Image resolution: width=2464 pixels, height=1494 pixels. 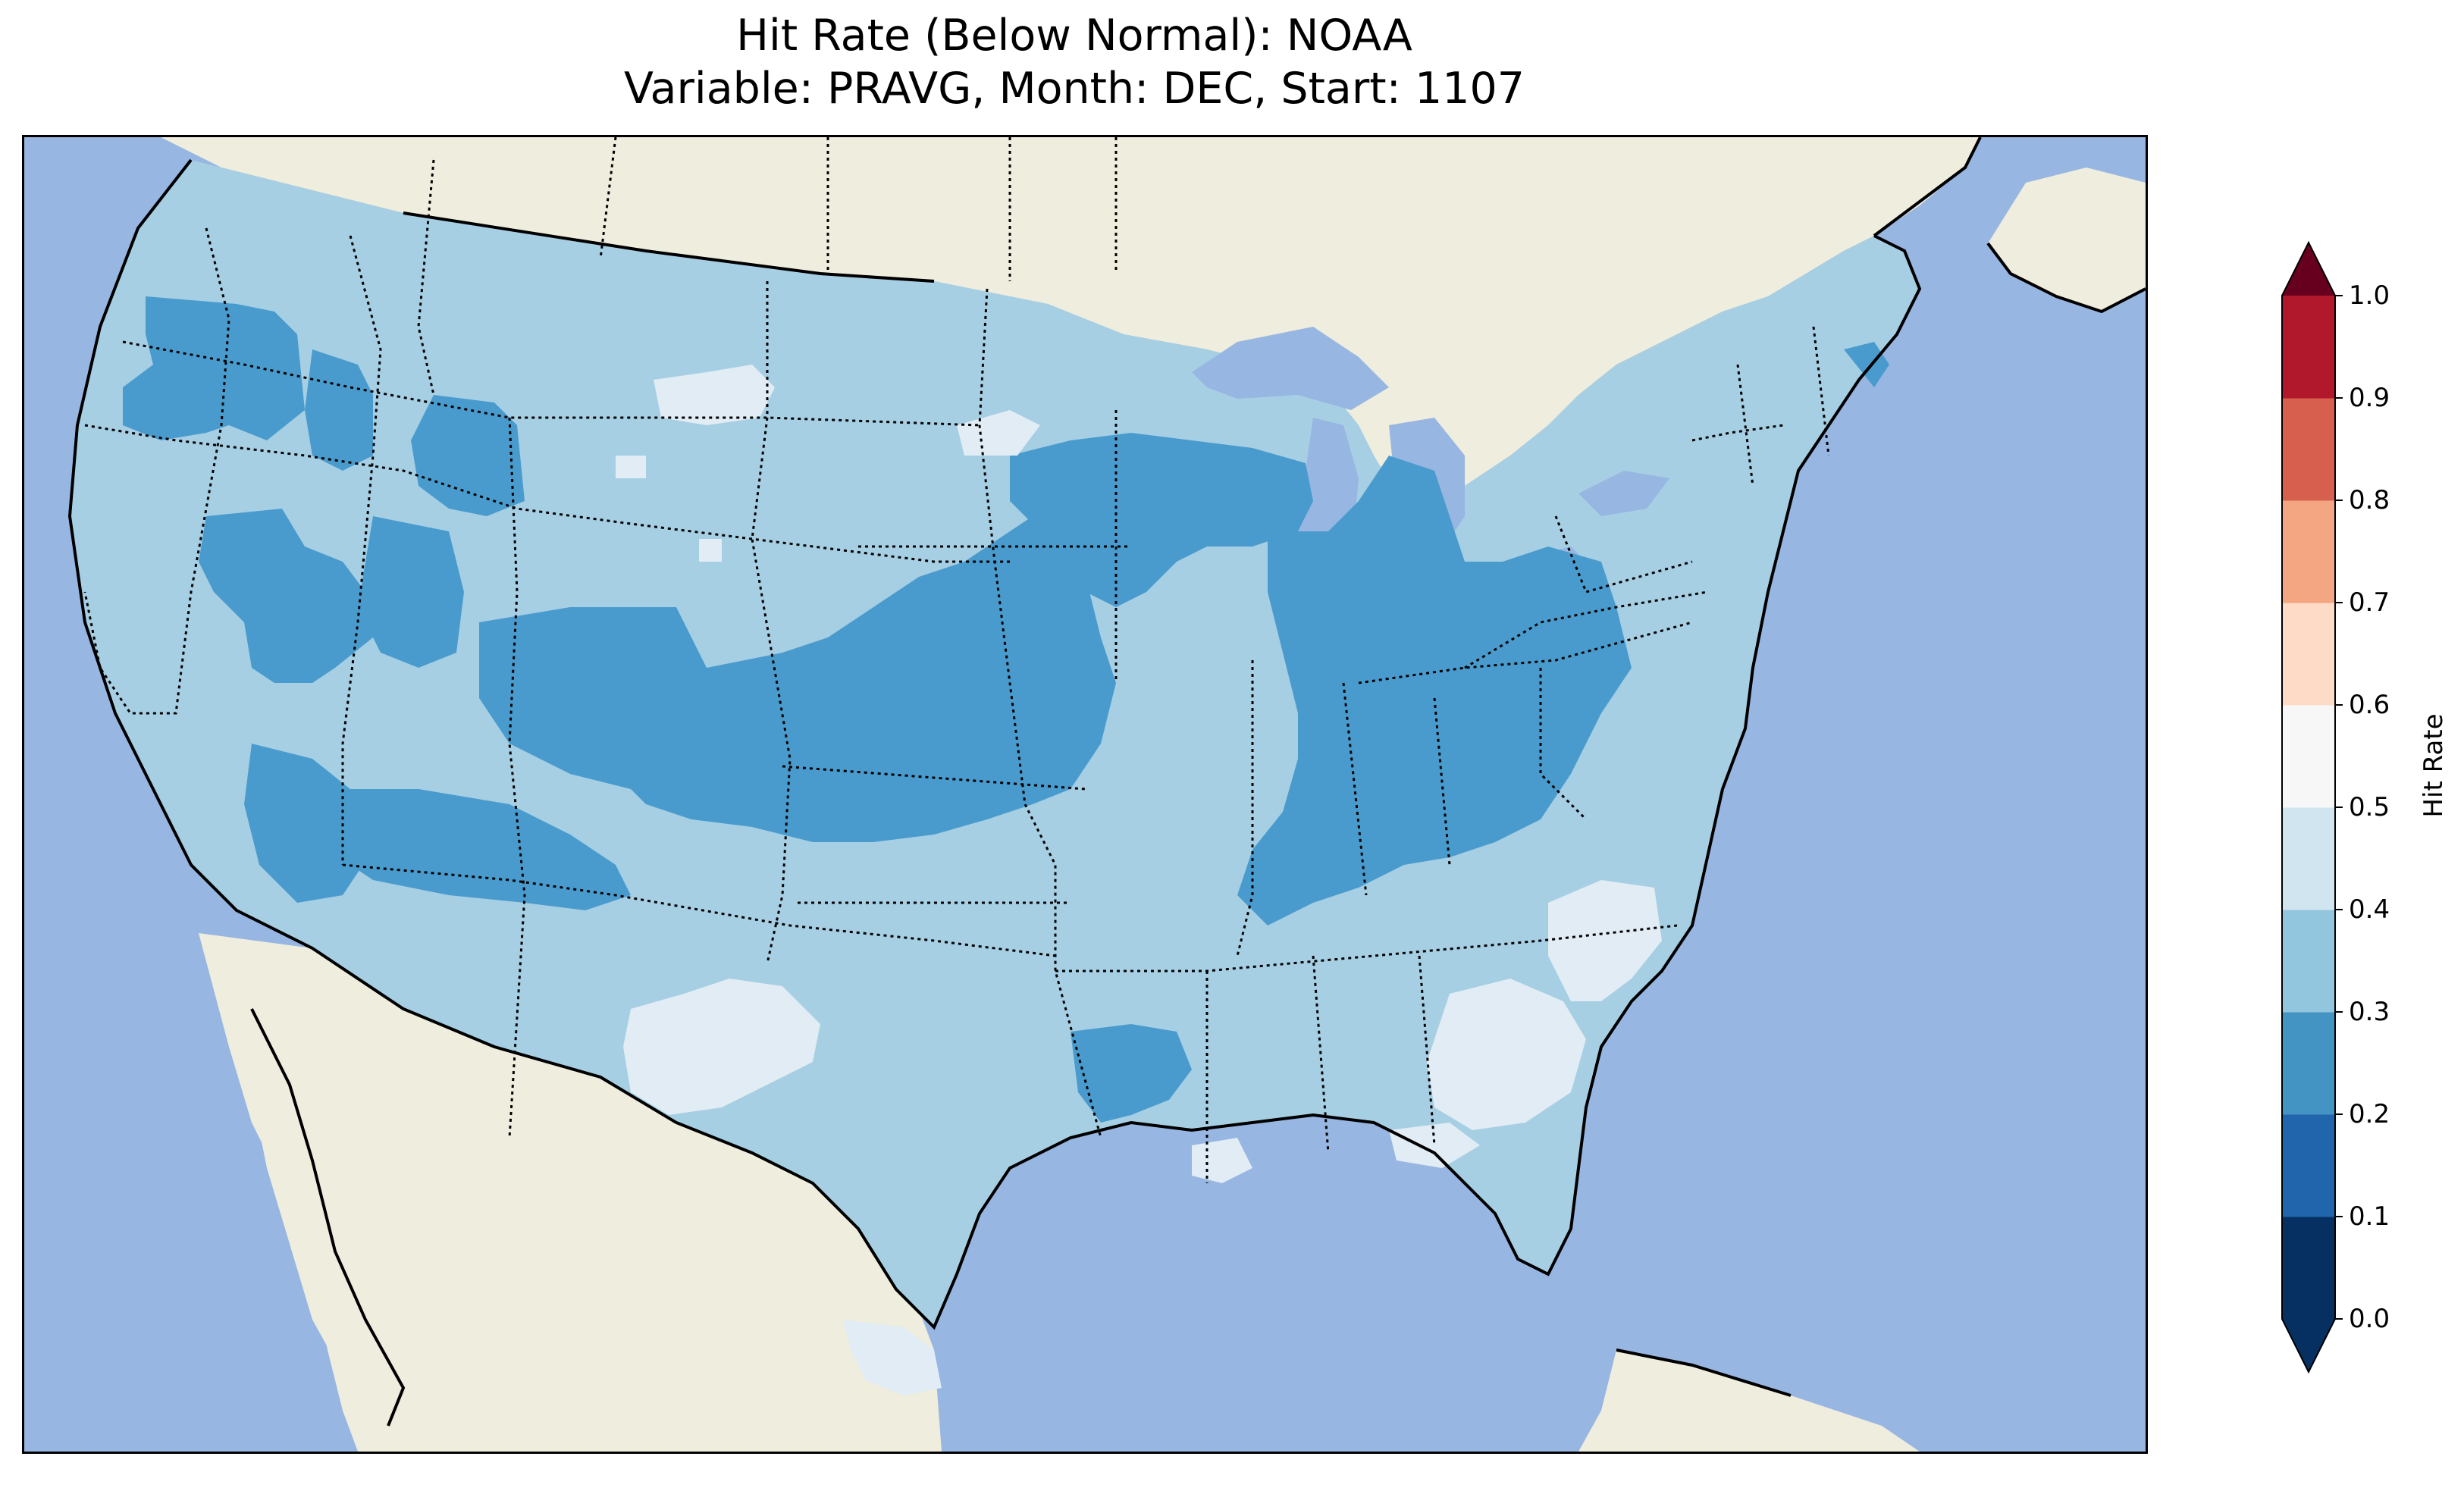 I want to click on region-great-basin, so click(x=286, y=596).